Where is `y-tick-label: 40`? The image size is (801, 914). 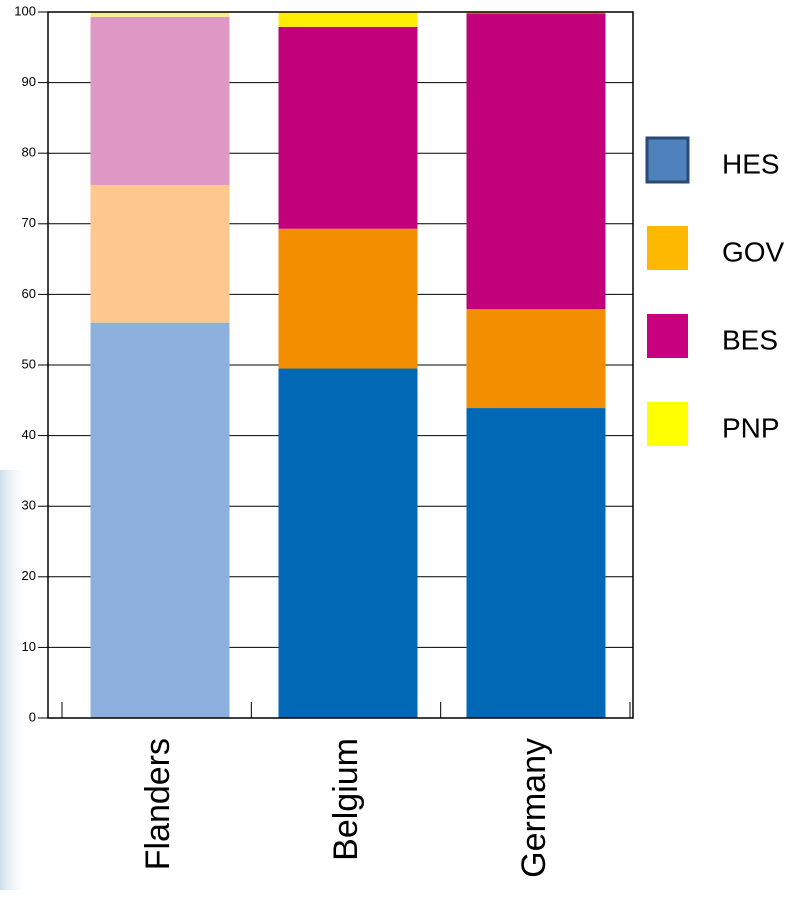 y-tick-label: 40 is located at coordinates (29, 434).